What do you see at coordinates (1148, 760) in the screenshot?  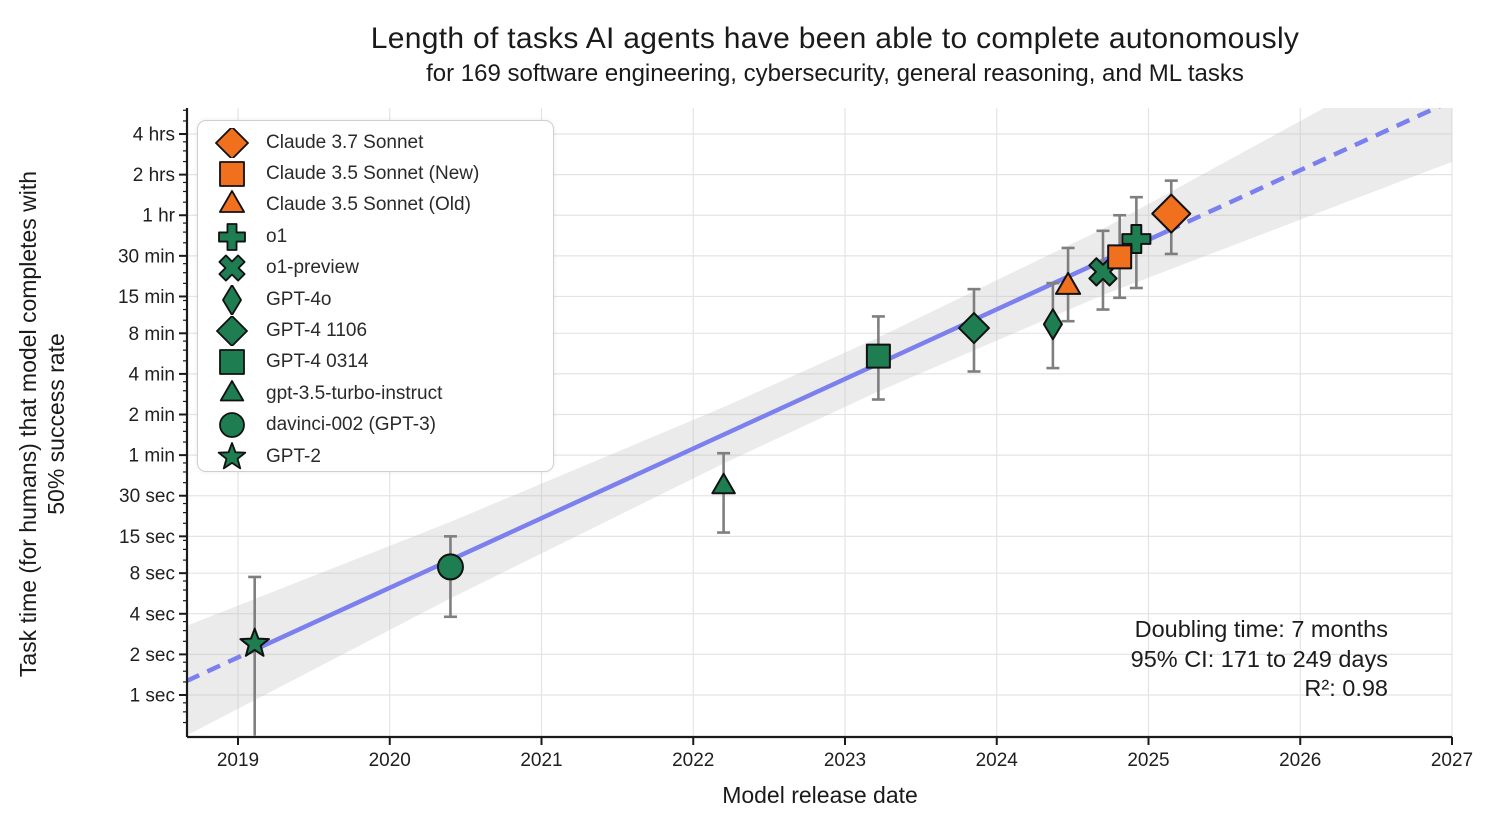 I see `x-tick-label: 2025` at bounding box center [1148, 760].